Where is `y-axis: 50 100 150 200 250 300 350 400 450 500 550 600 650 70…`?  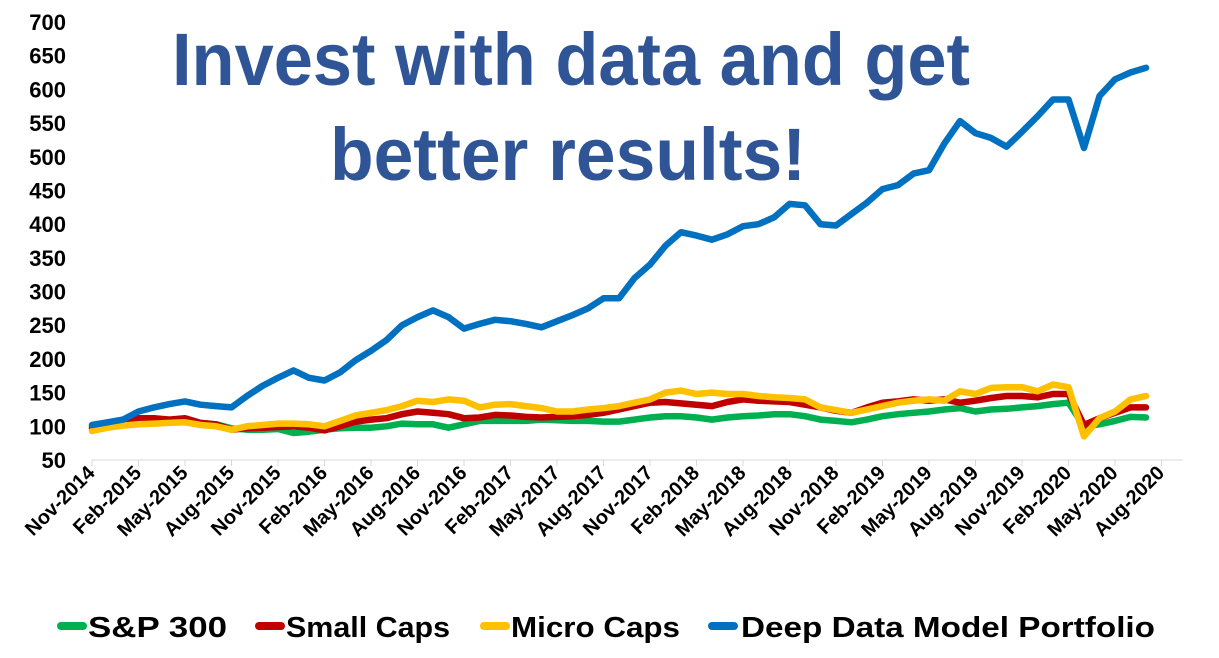 y-axis: 50 100 150 200 250 300 350 400 450 500 550 600 650 70… is located at coordinates (47, 241).